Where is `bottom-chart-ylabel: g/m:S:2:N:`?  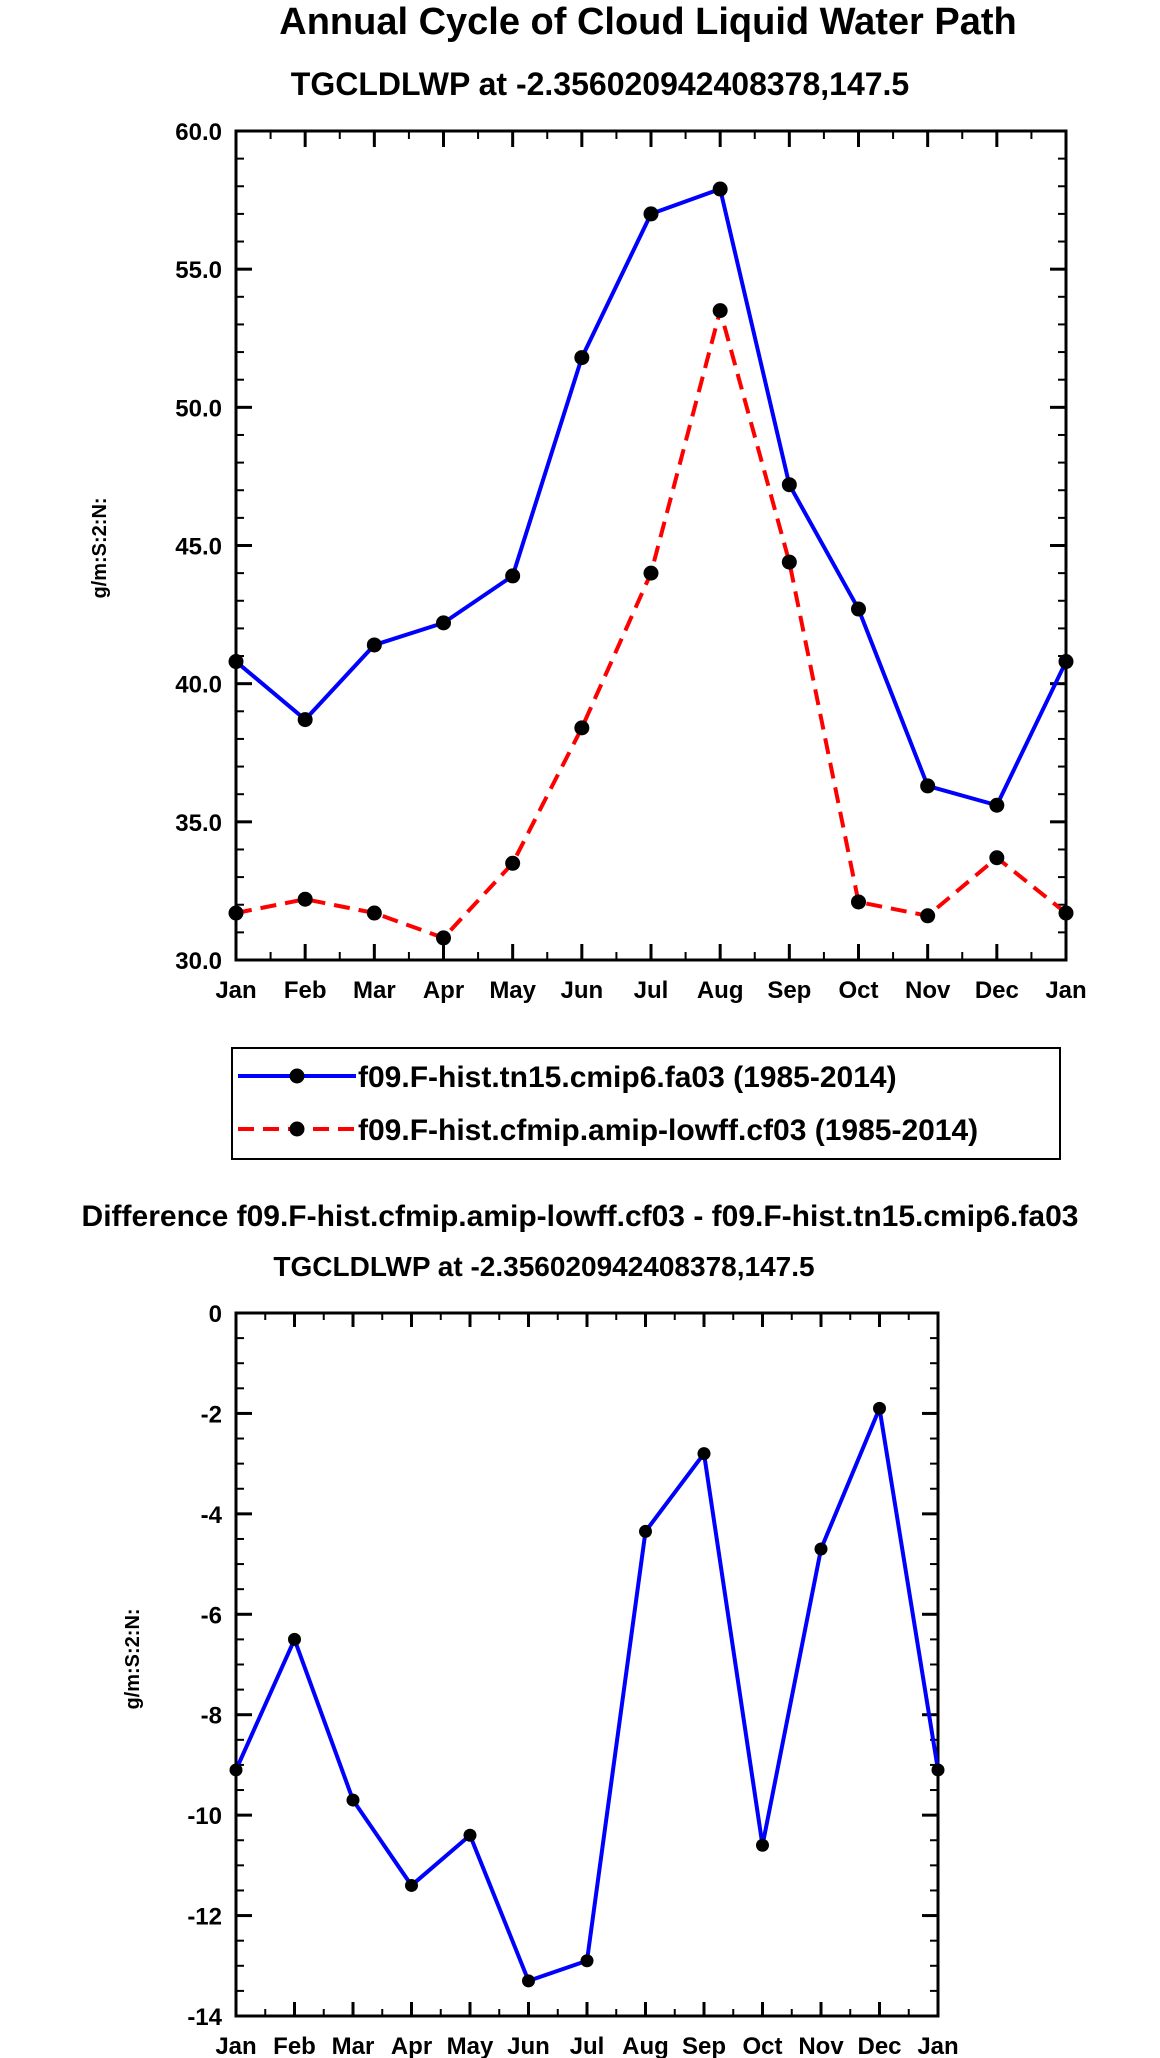
bottom-chart-ylabel: g/m:S:2:N: is located at coordinates (133, 1658).